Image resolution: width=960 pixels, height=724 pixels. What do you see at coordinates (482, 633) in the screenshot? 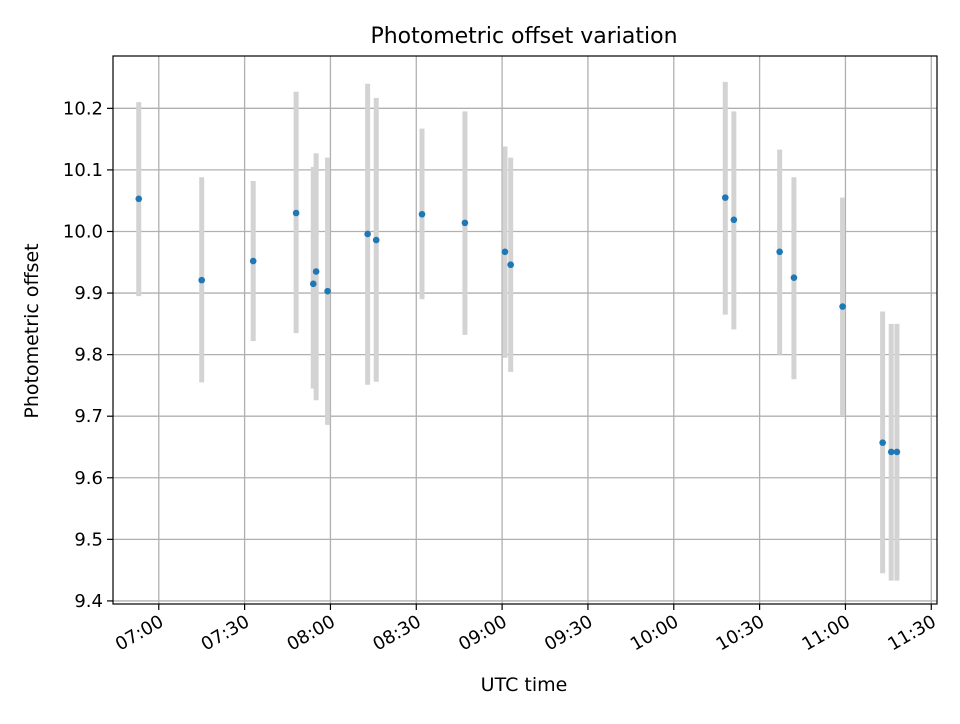
I see `x-tick-label: 09:00` at bounding box center [482, 633].